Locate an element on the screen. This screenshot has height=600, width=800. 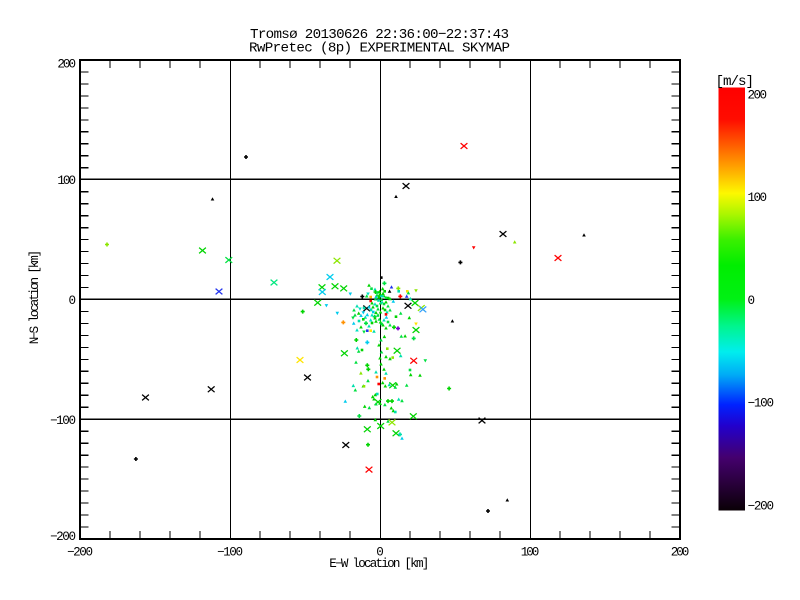
svg-text:Tromsø 20130626 22:36:00−22:37: Tromsø 20130626 22:36:00−22:37:43 is located at coordinates (379, 35).